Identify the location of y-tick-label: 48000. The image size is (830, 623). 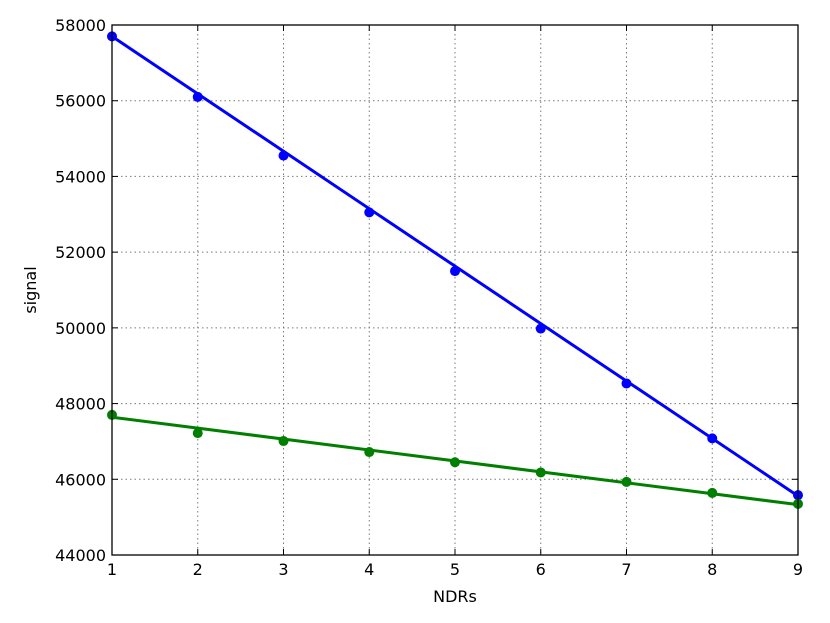
(80, 404).